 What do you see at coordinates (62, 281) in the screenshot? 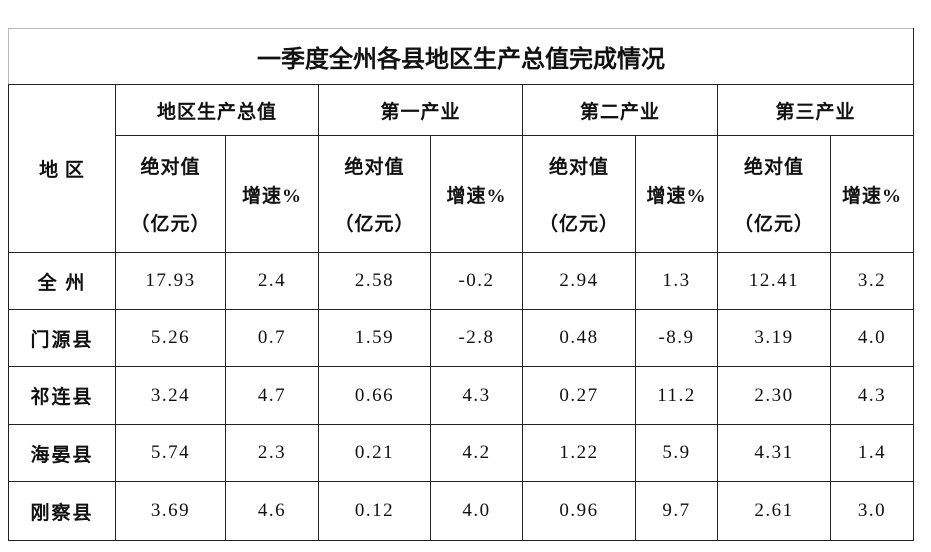
I see `region-name: 全 州` at bounding box center [62, 281].